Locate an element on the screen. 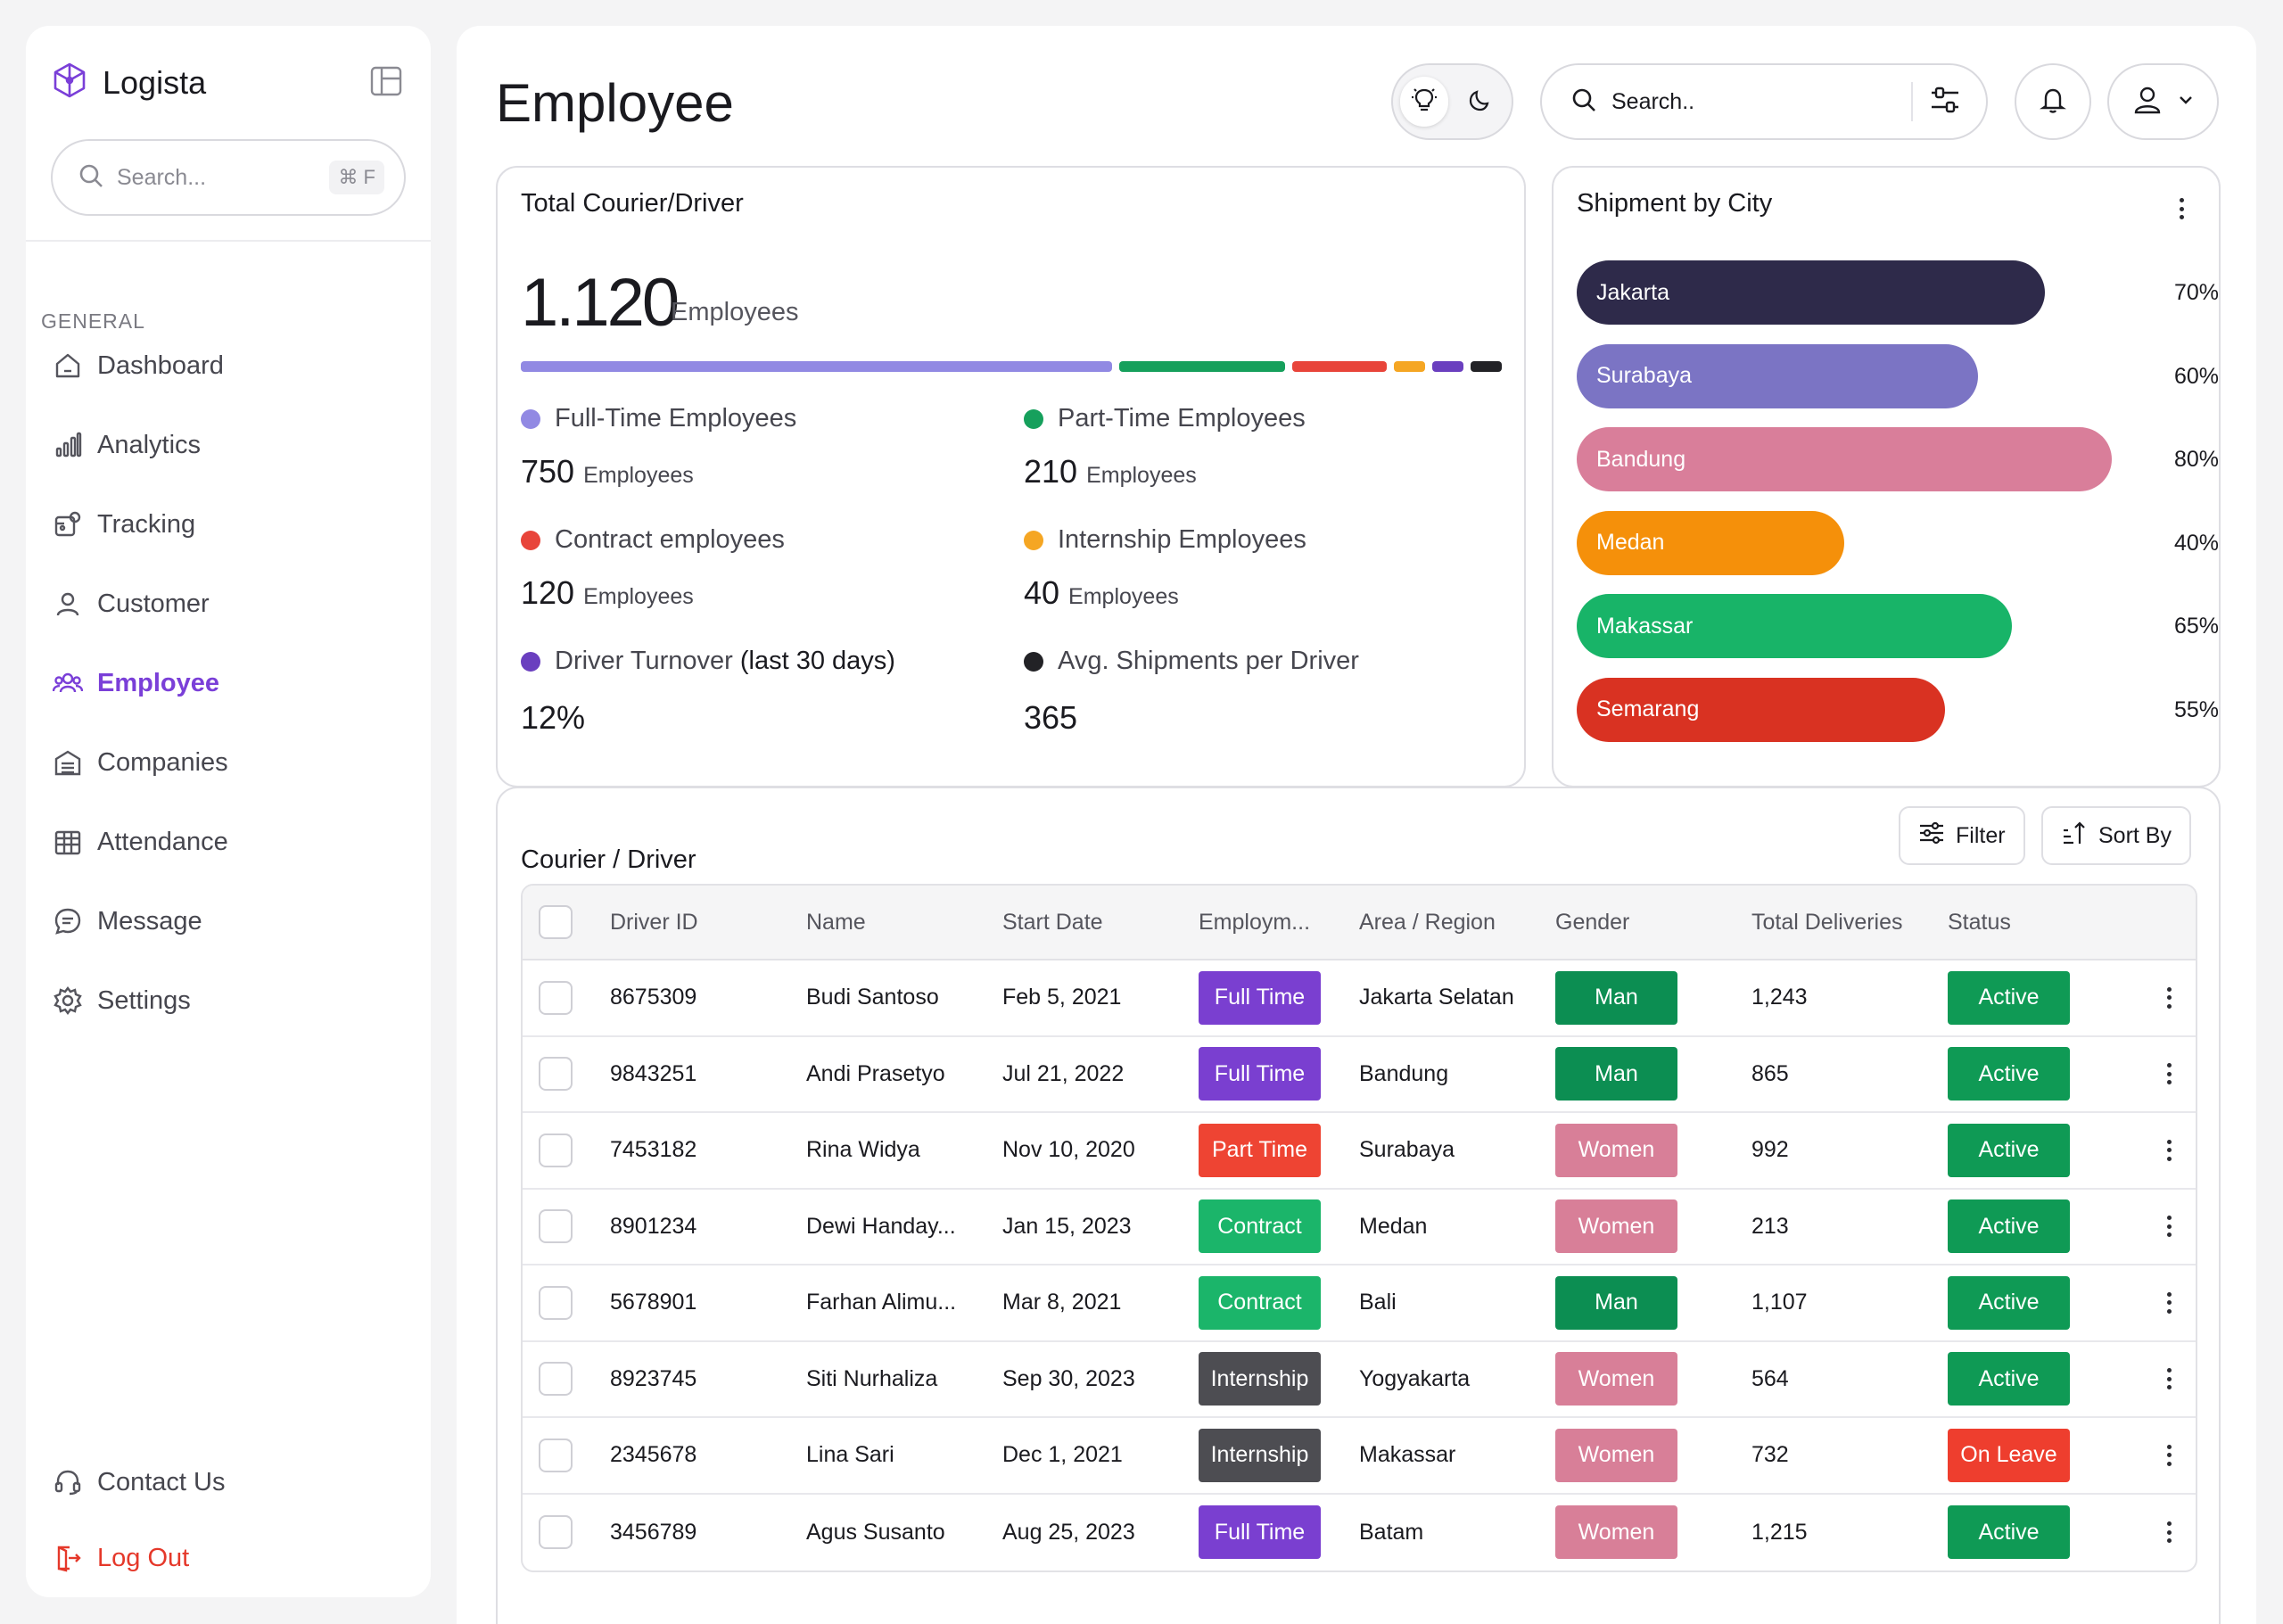 The image size is (2283, 1624). theme-toggle is located at coordinates (1452, 101).